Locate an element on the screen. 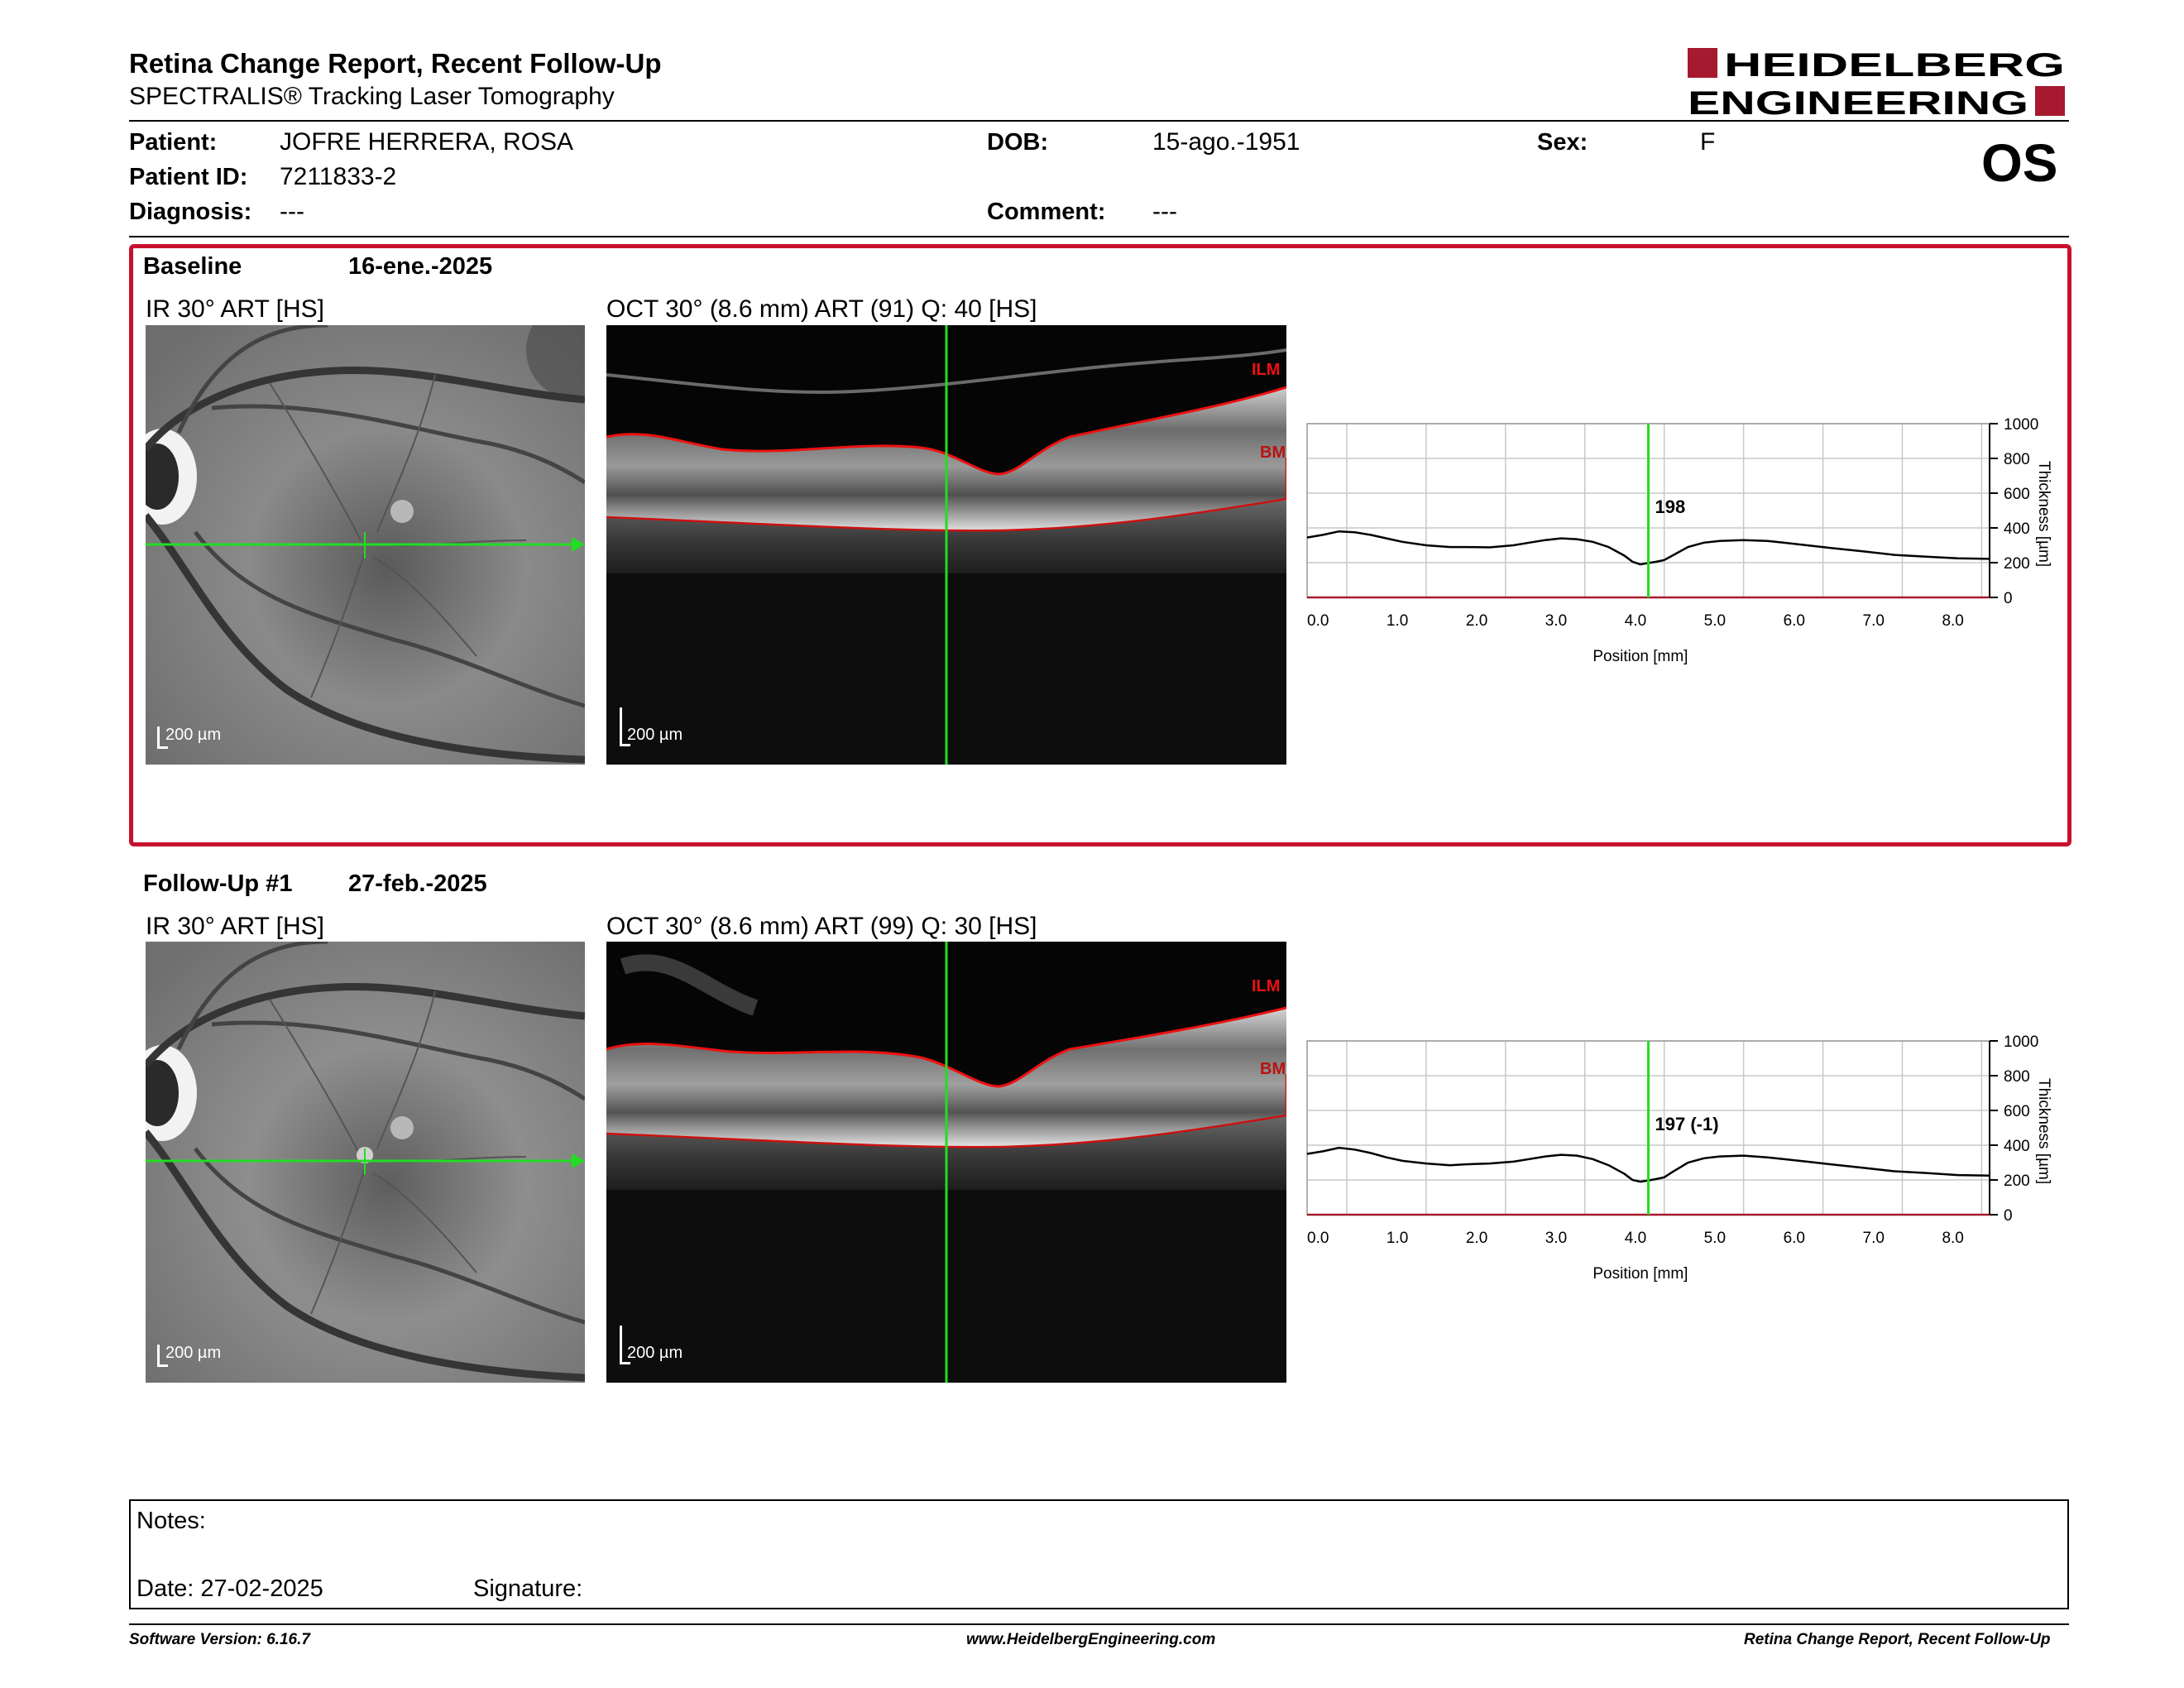  baseline-y-tick-label: 1000 is located at coordinates (2021, 425).